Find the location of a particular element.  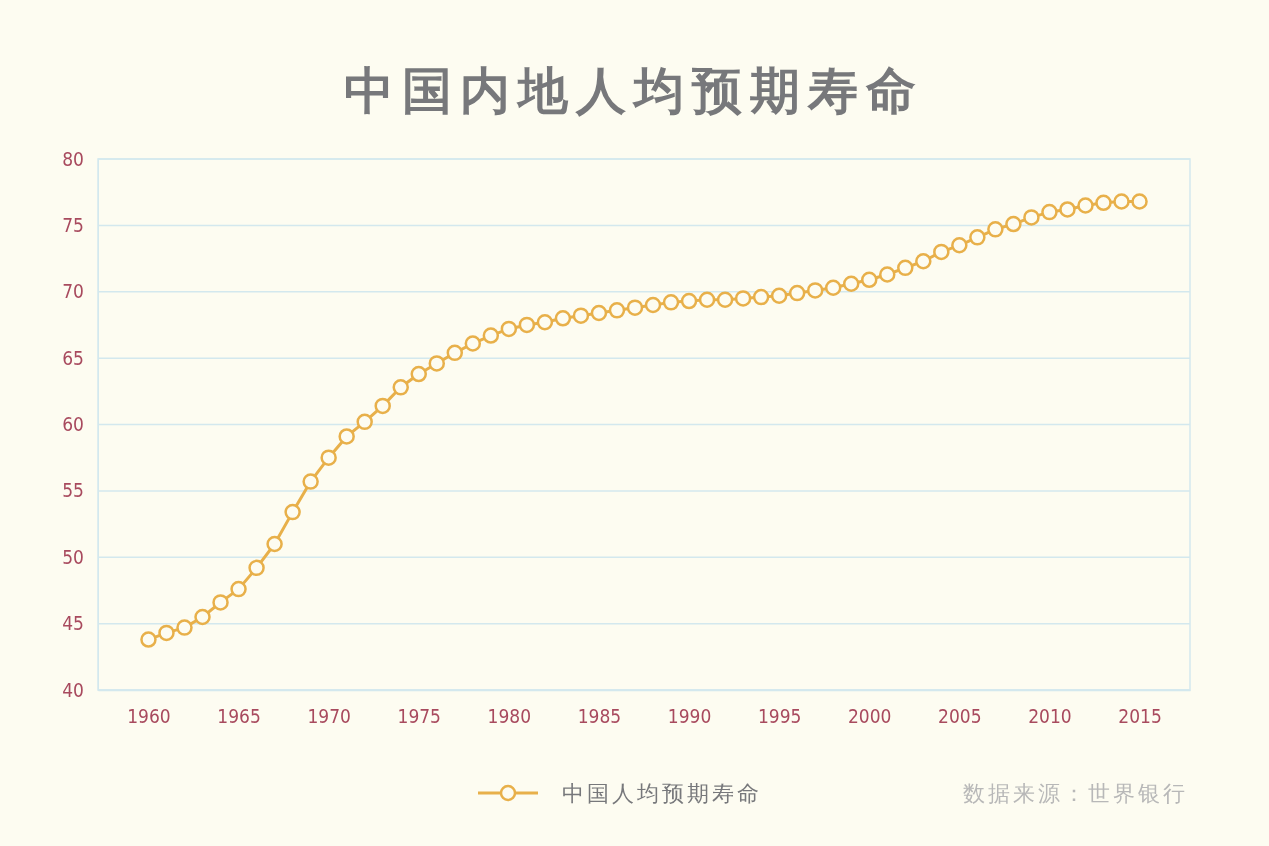

x-tick-label: 2000 is located at coordinates (870, 716).